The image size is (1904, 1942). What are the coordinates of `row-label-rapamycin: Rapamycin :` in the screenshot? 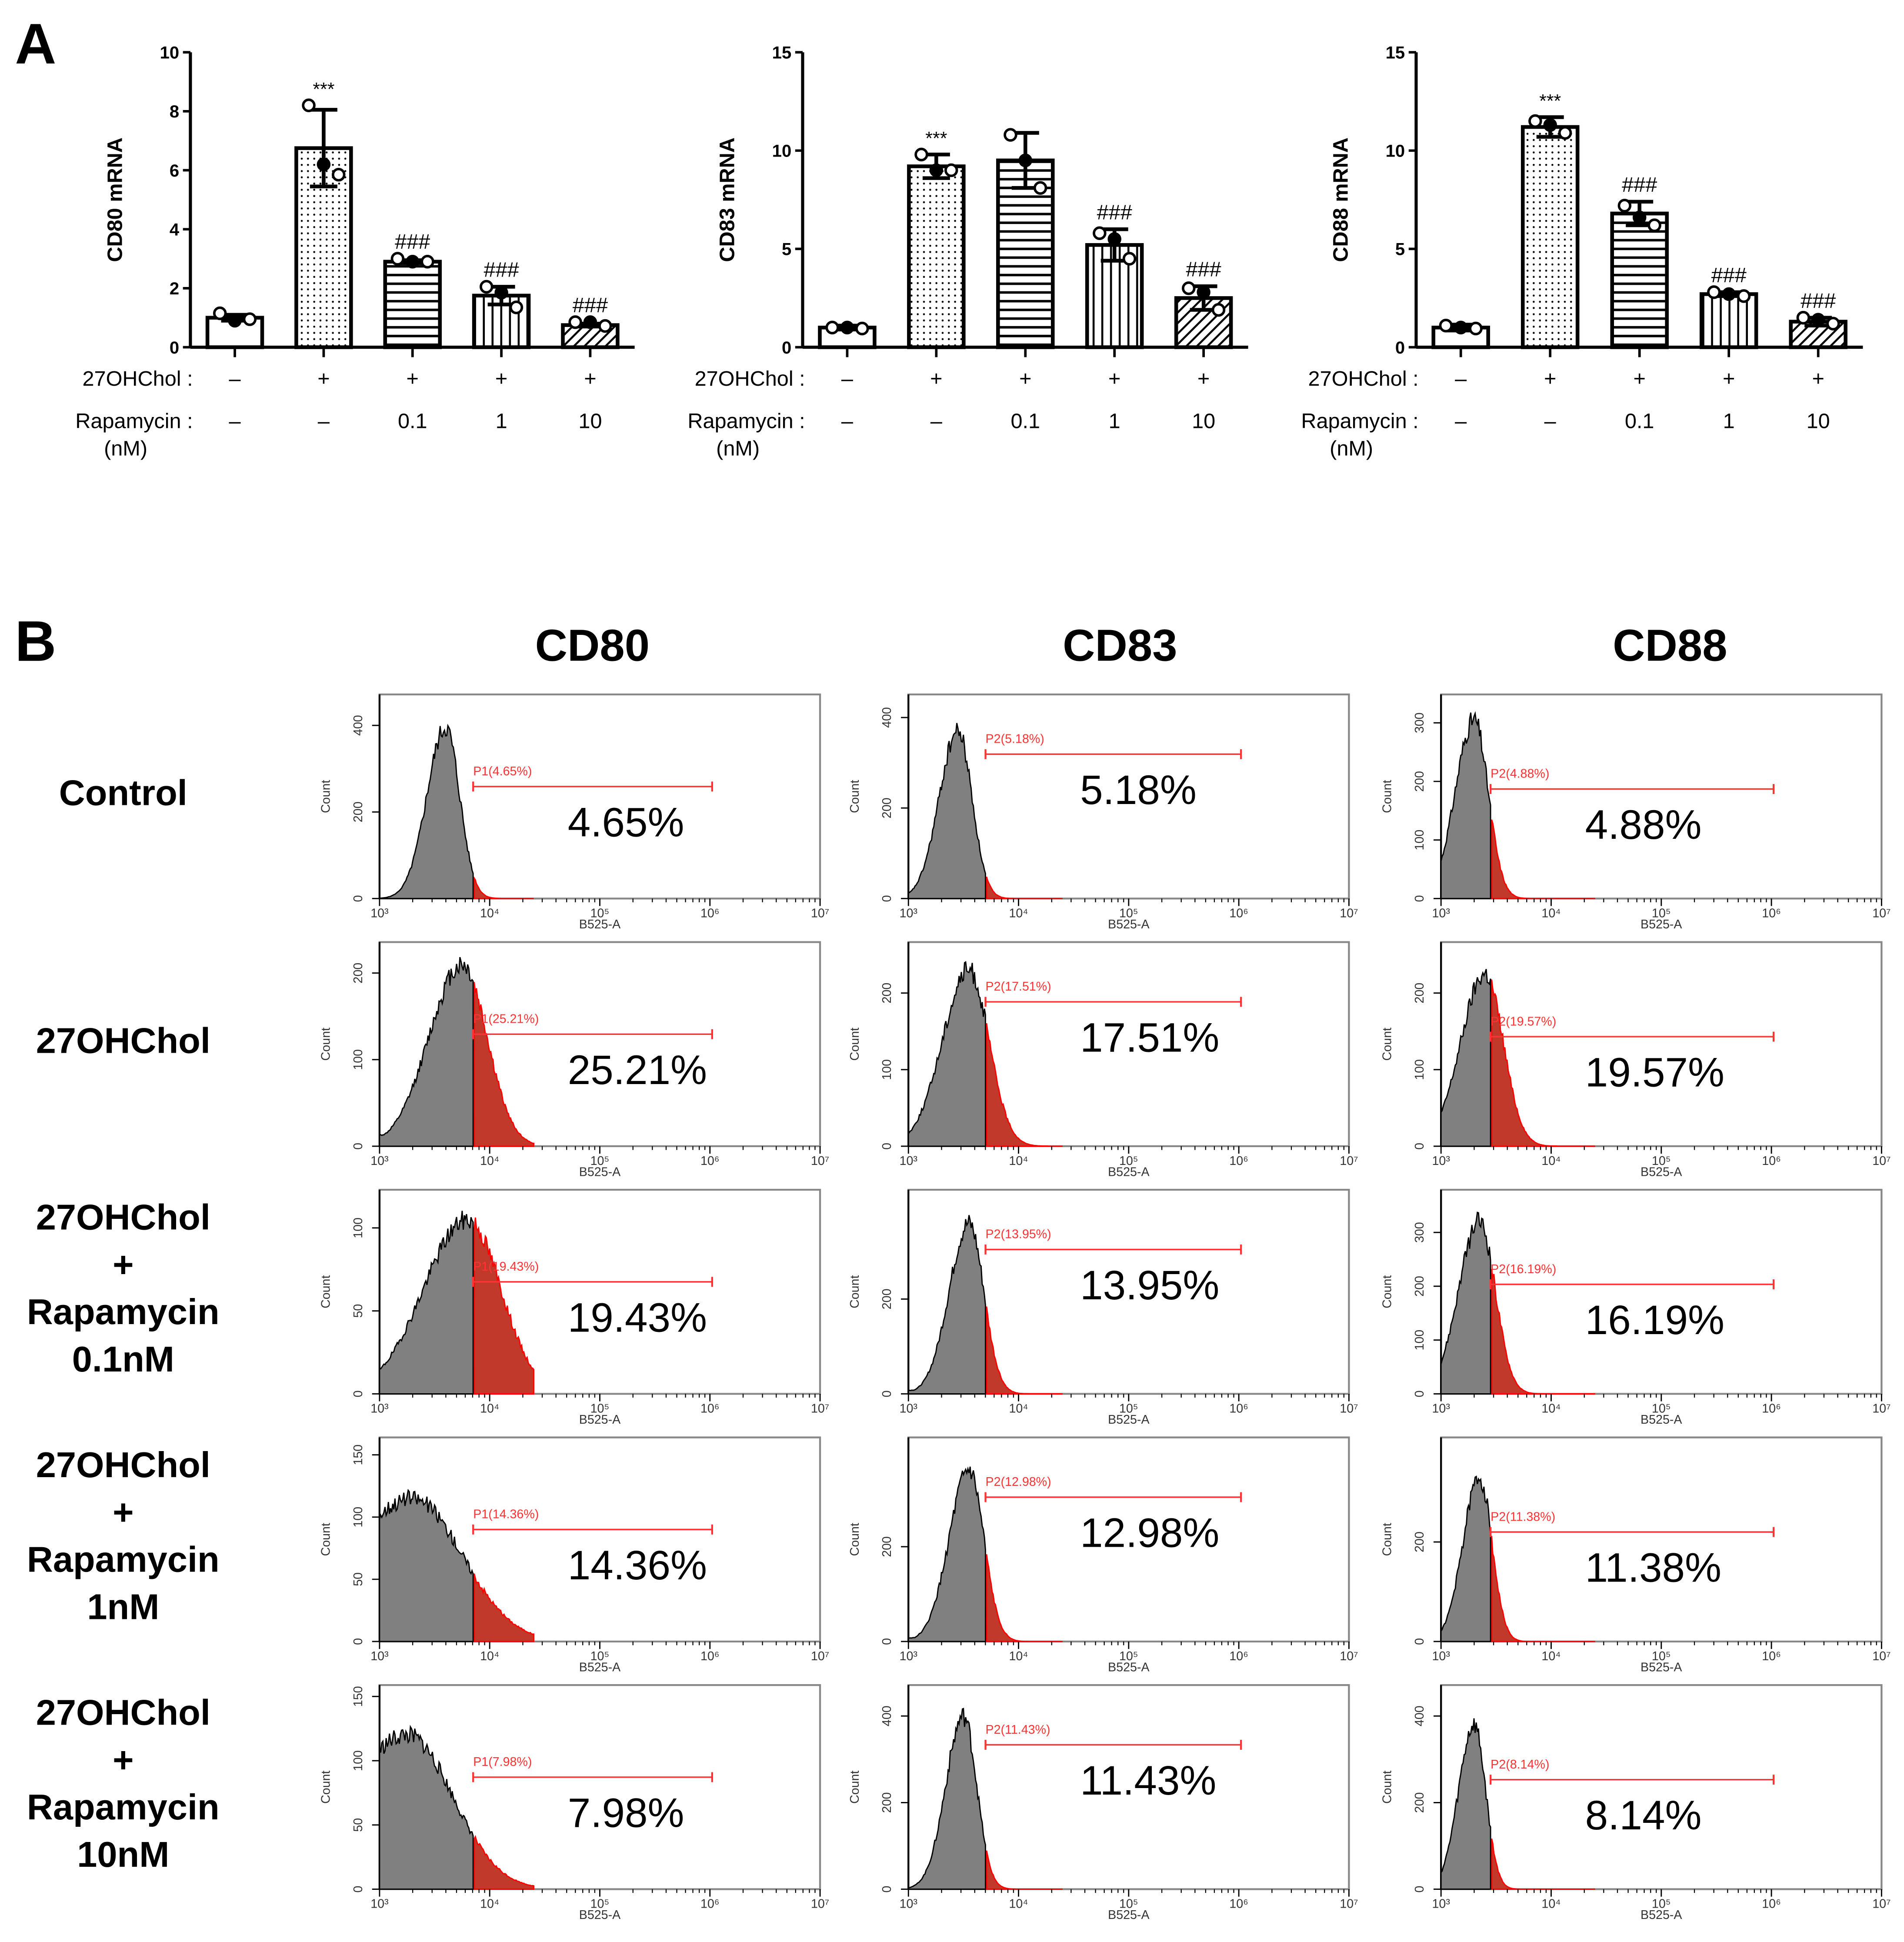 It's located at (134, 422).